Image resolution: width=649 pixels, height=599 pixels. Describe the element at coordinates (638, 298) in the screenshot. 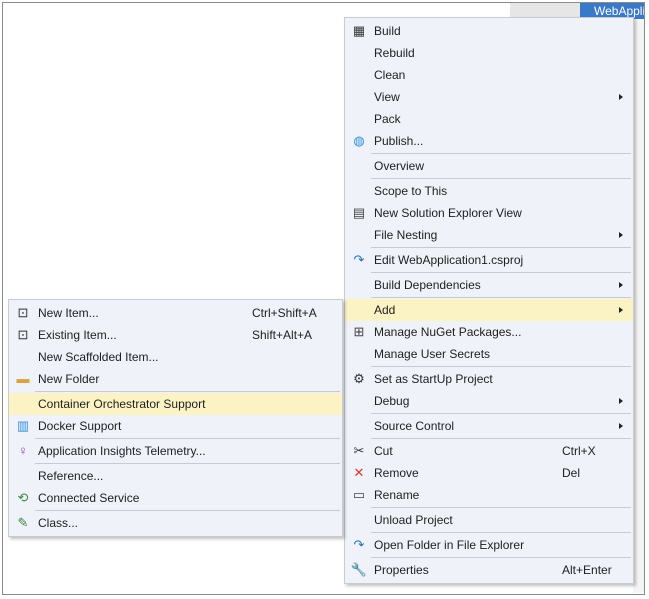

I see `solution-explorer-strip` at that location.